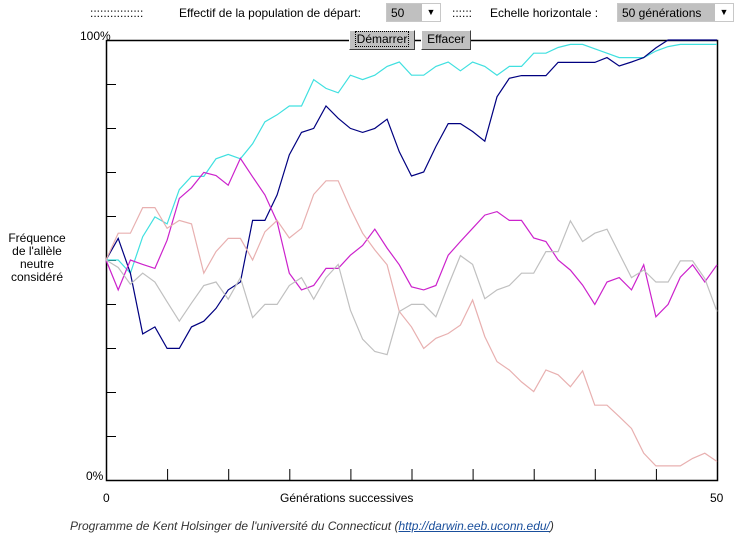 The image size is (739, 538). Describe the element at coordinates (544, 13) in the screenshot. I see `scale-label: Echelle horizontale :` at that location.